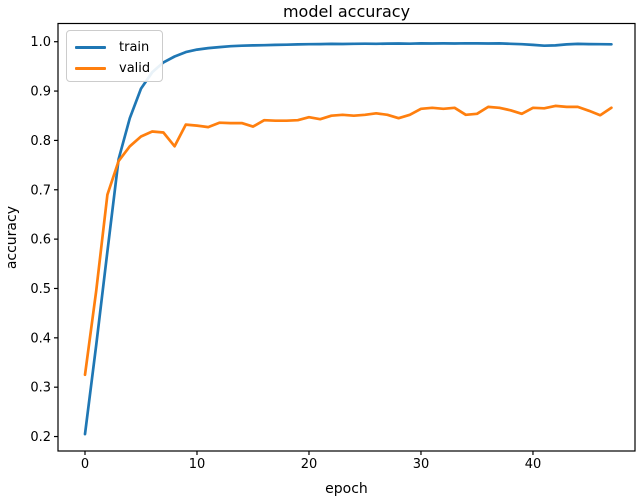  What do you see at coordinates (90, 47) in the screenshot?
I see `train-line-swatch` at bounding box center [90, 47].